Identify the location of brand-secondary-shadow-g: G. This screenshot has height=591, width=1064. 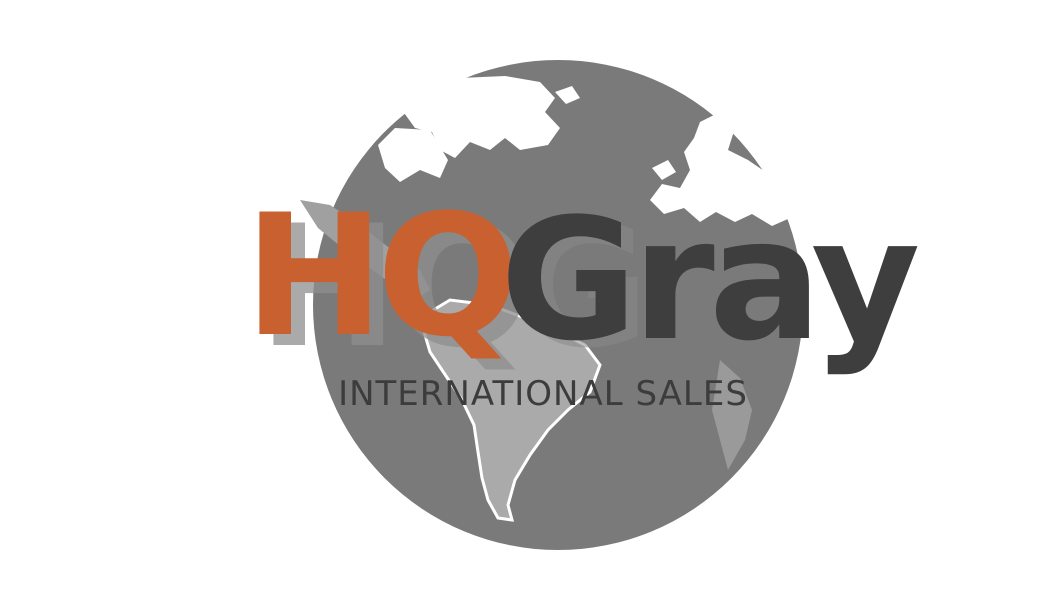
(578, 287).